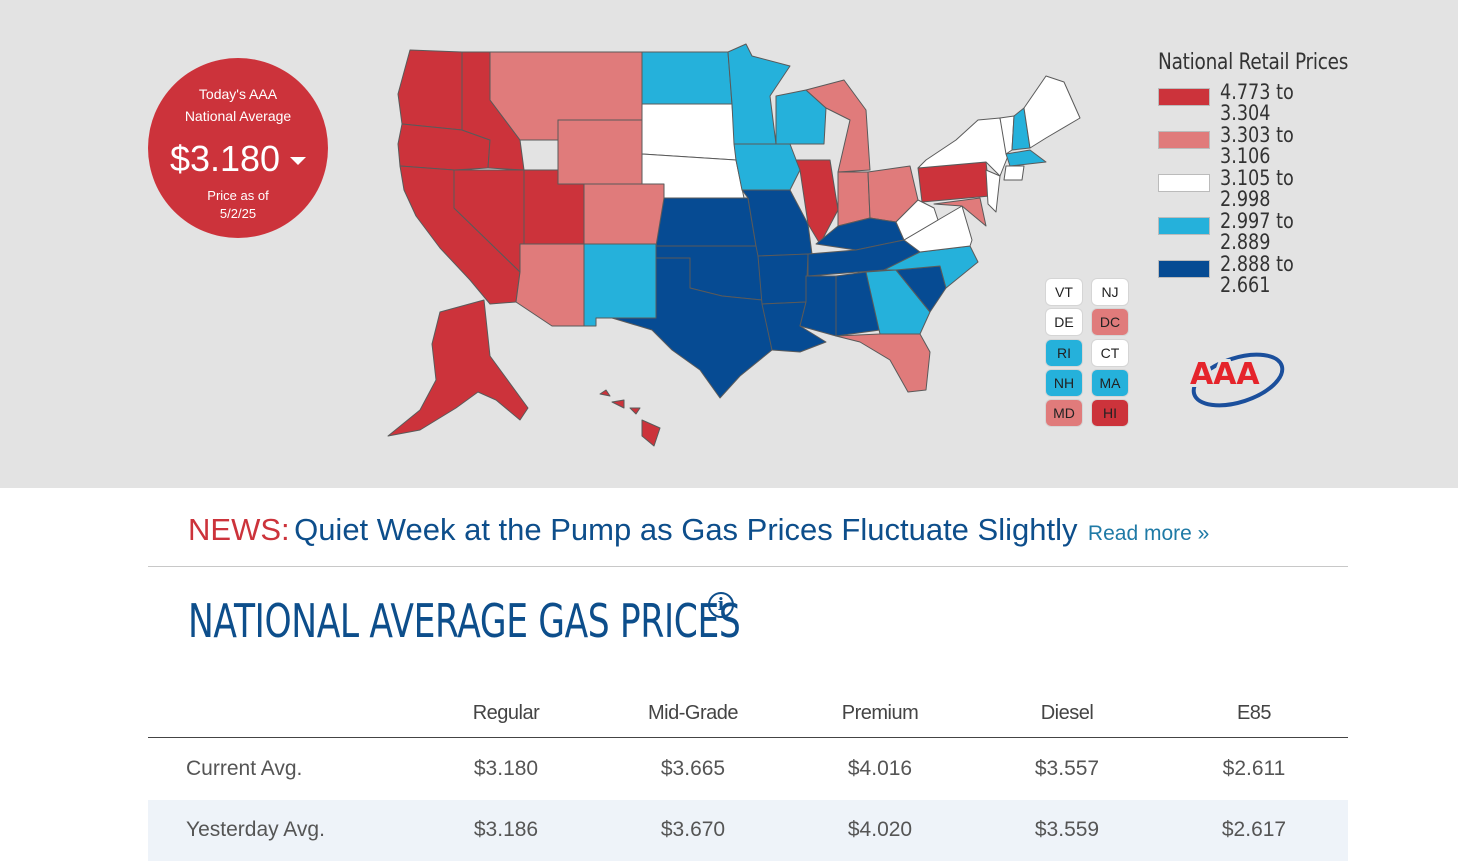 The height and width of the screenshot is (861, 1458). I want to click on state-wa, so click(430, 90).